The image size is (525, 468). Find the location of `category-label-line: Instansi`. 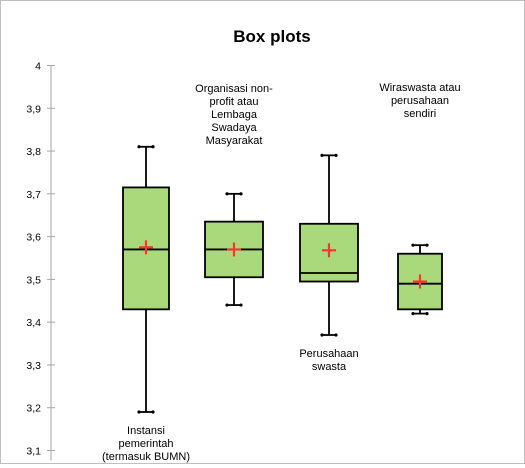

category-label-line: Instansi is located at coordinates (146, 431).